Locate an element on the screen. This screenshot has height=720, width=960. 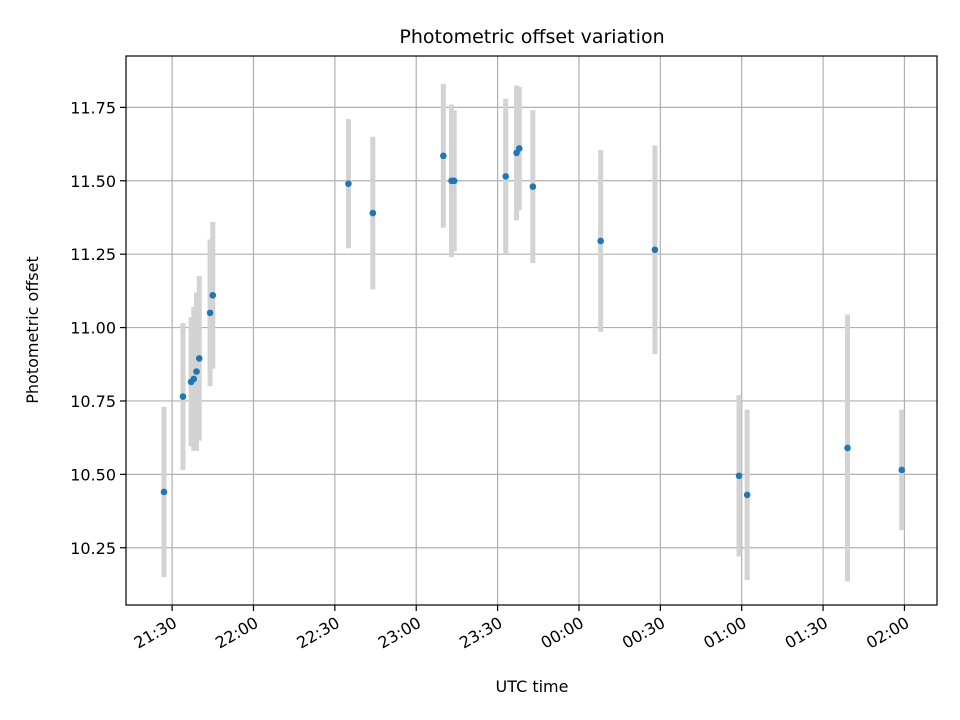
y-tick-label: 11.50 is located at coordinates (93, 181).